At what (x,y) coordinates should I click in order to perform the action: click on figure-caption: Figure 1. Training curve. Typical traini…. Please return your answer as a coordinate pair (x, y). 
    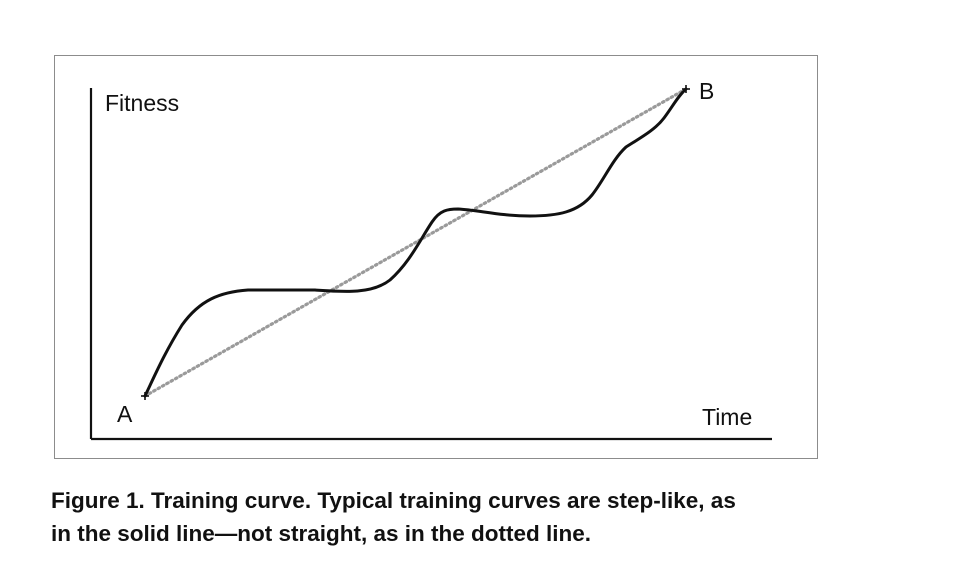
    Looking at the image, I should click on (491, 517).